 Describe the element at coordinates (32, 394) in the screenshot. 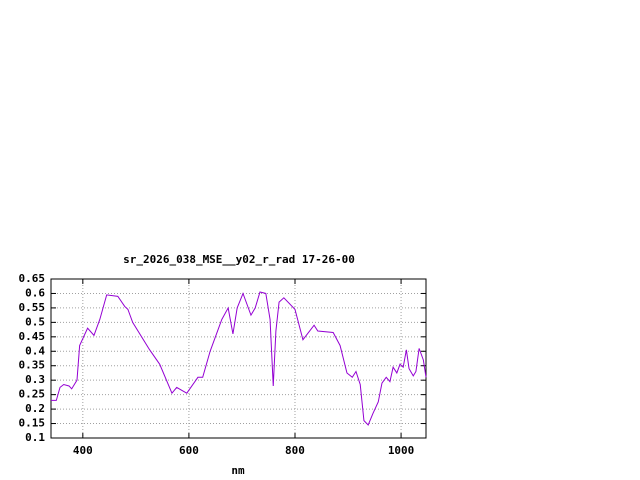

I see `y-tick-label: 0.25` at that location.